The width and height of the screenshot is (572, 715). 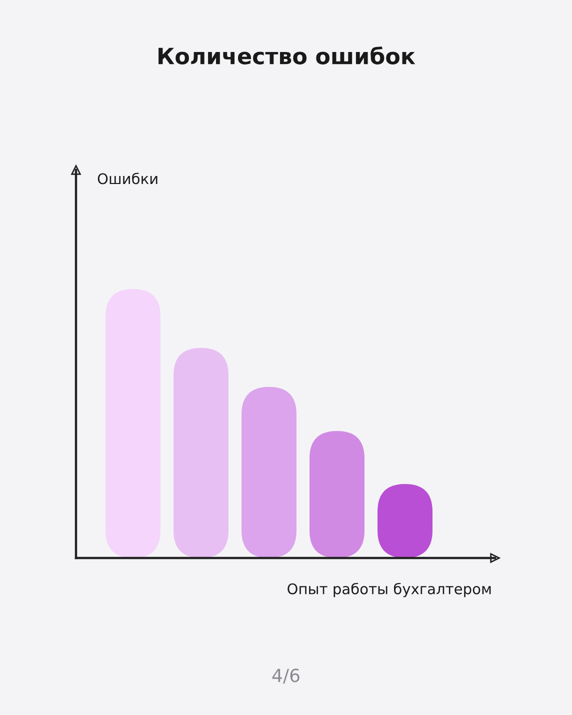 I want to click on text: 4/6, so click(x=286, y=676).